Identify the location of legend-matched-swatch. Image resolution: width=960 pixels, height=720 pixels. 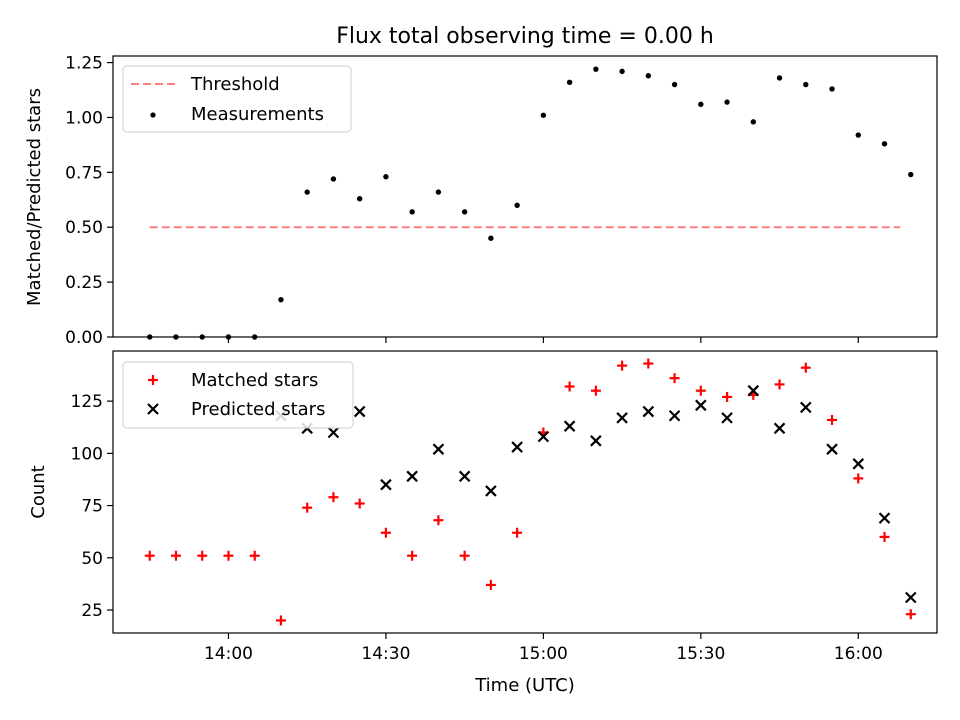
(153, 380).